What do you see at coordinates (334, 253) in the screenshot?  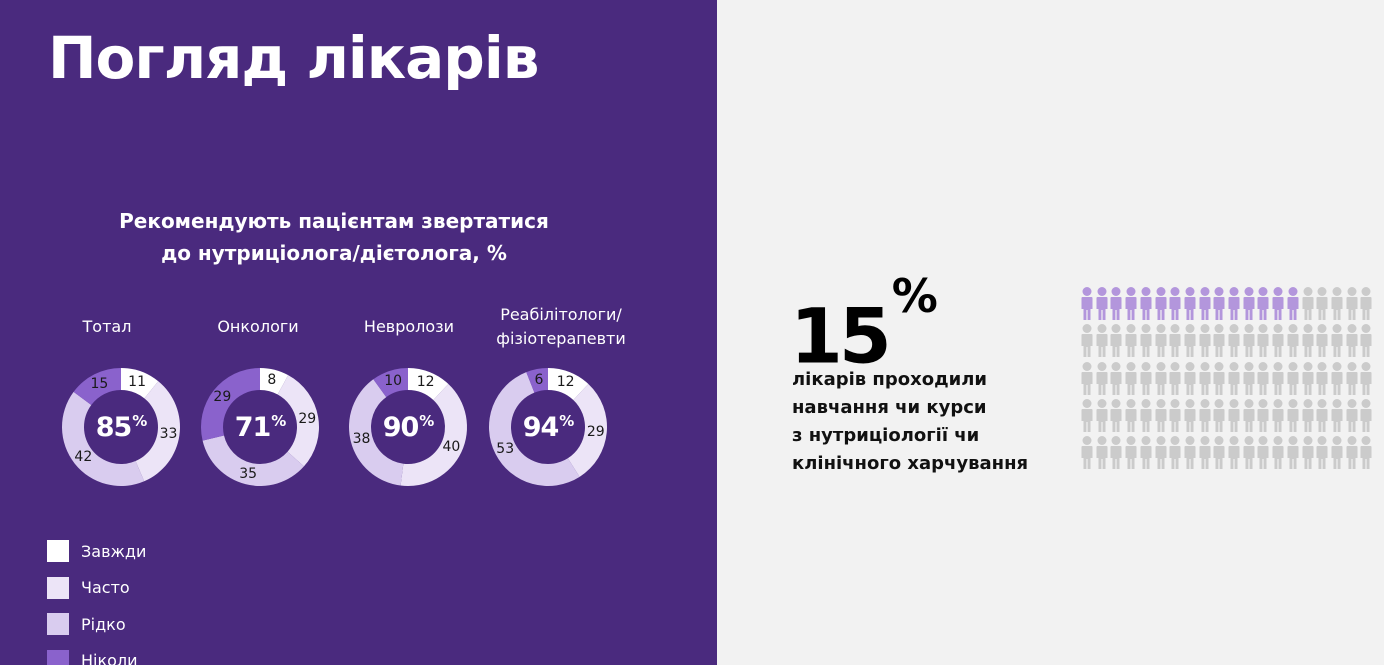 I see `chart-title-line2: до нутриціолога/дієтолога, %` at bounding box center [334, 253].